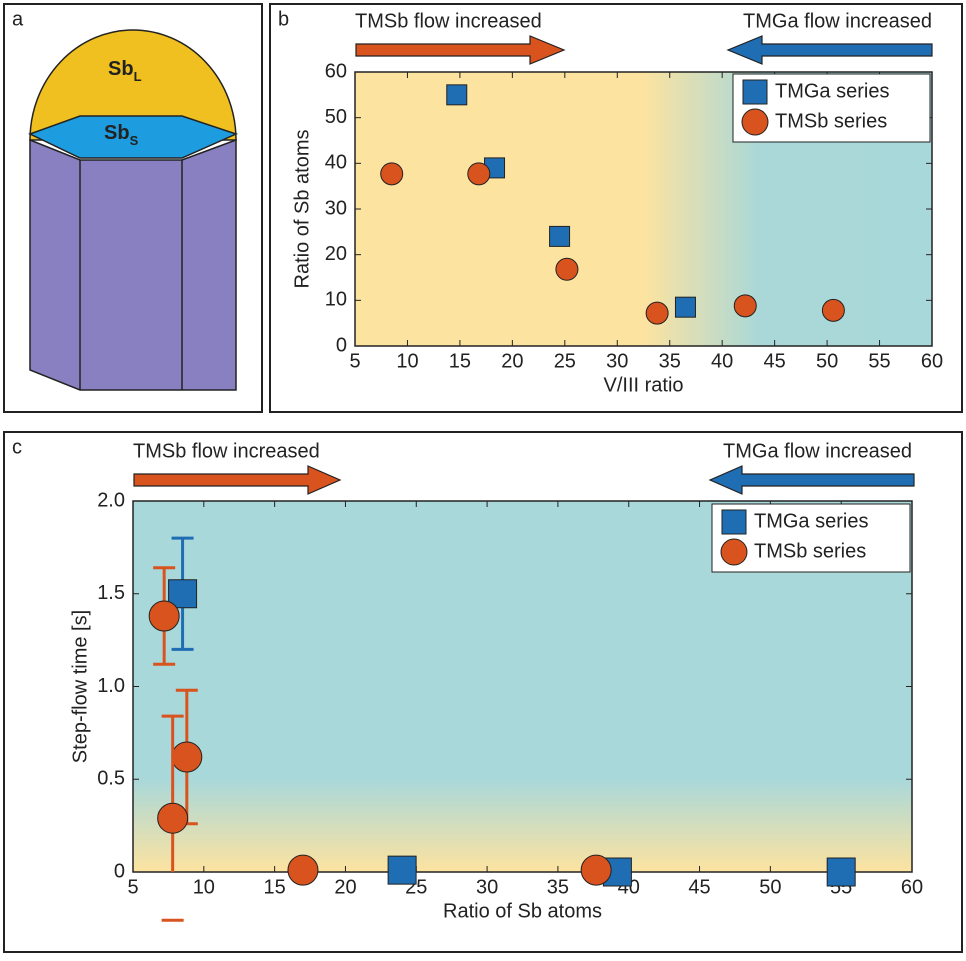 The height and width of the screenshot is (961, 966). I want to click on panel-label: b, so click(283, 19).